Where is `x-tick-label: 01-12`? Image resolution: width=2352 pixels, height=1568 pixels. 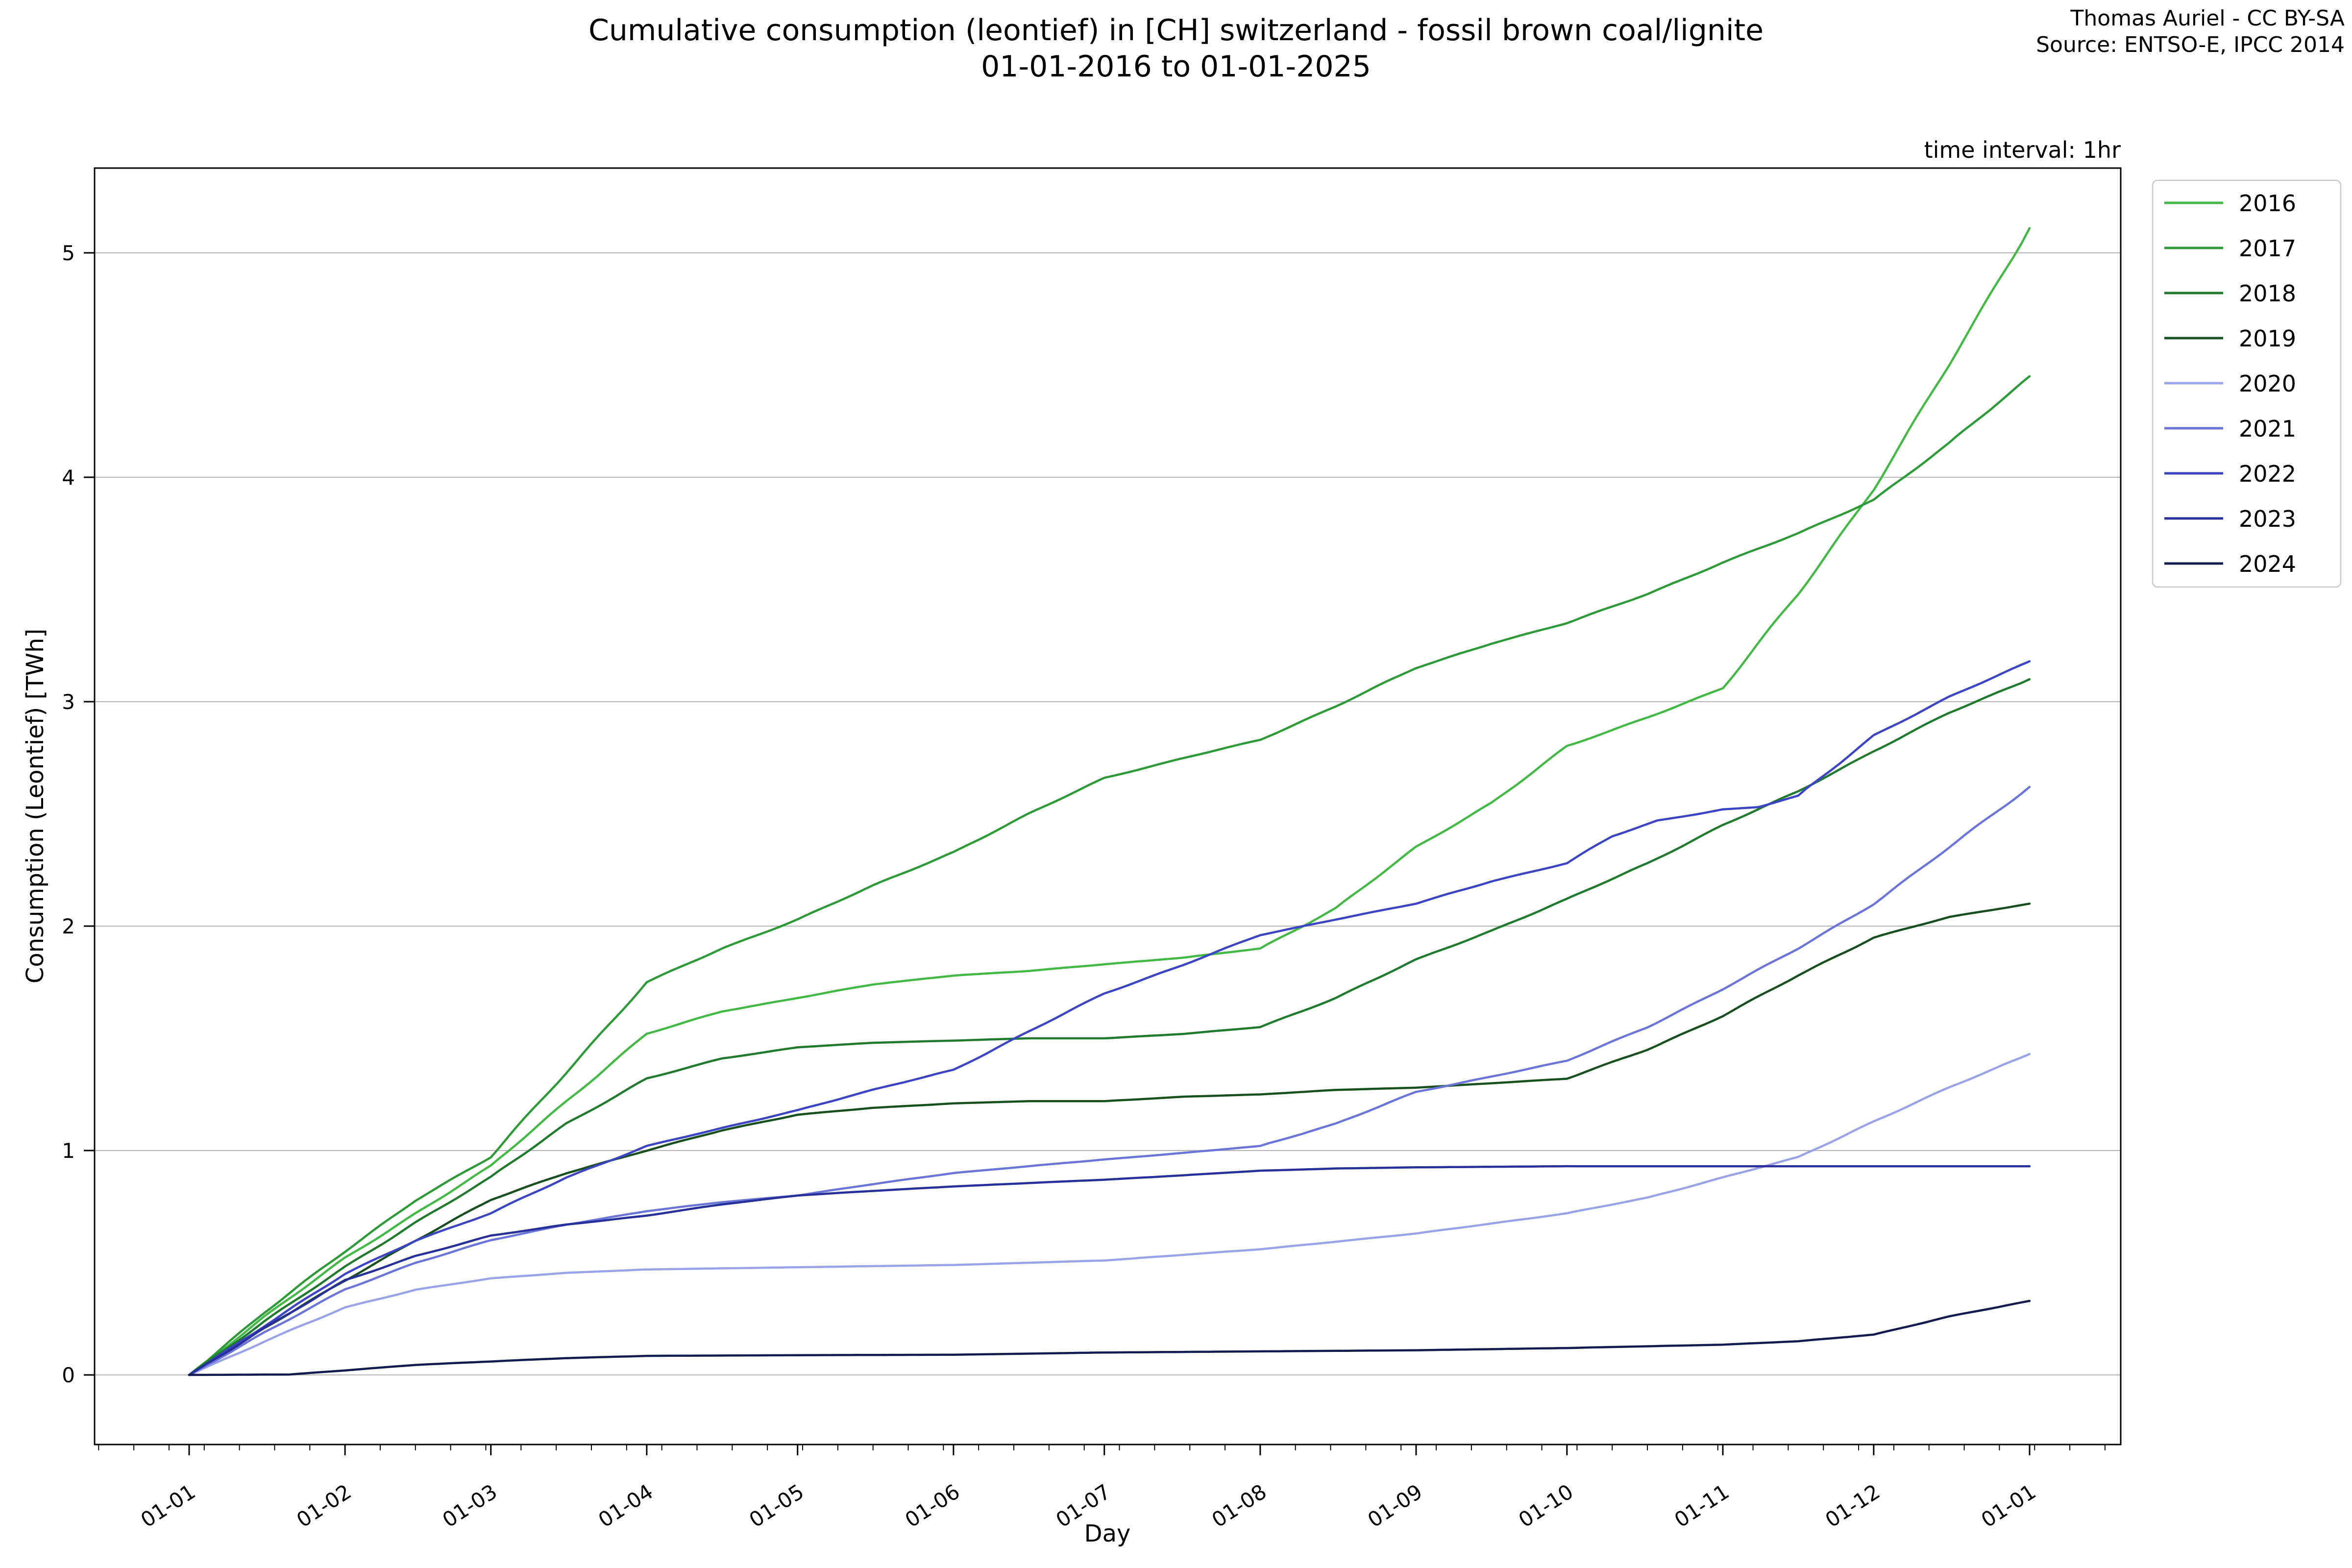
x-tick-label: 01-12 is located at coordinates (1852, 1505).